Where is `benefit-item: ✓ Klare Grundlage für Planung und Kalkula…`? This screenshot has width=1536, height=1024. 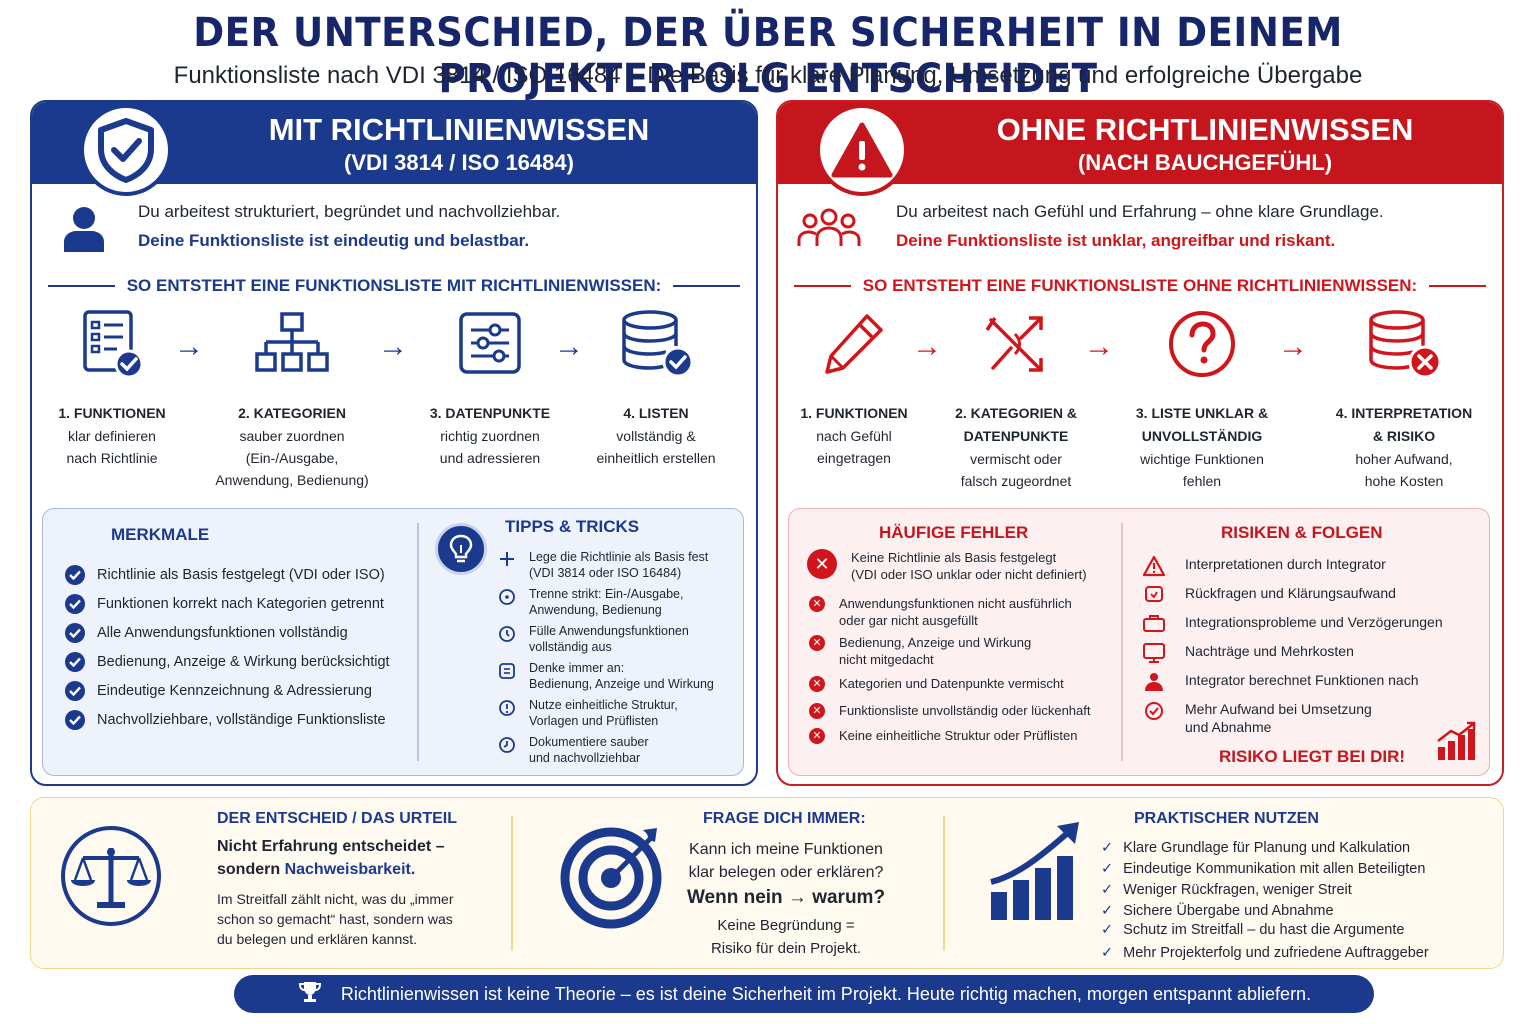 benefit-item: ✓ Klare Grundlage für Planung und Kalkula… is located at coordinates (1255, 848).